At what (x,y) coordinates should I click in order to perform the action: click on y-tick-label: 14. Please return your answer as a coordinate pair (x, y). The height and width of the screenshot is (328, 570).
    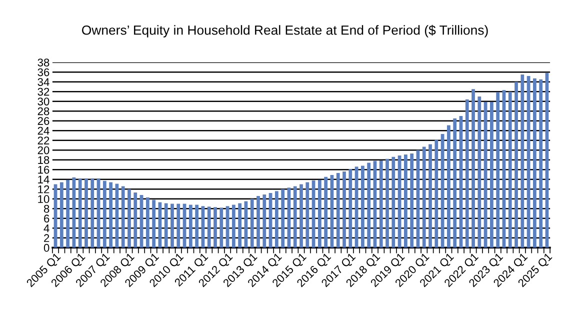
    Looking at the image, I should click on (44, 180).